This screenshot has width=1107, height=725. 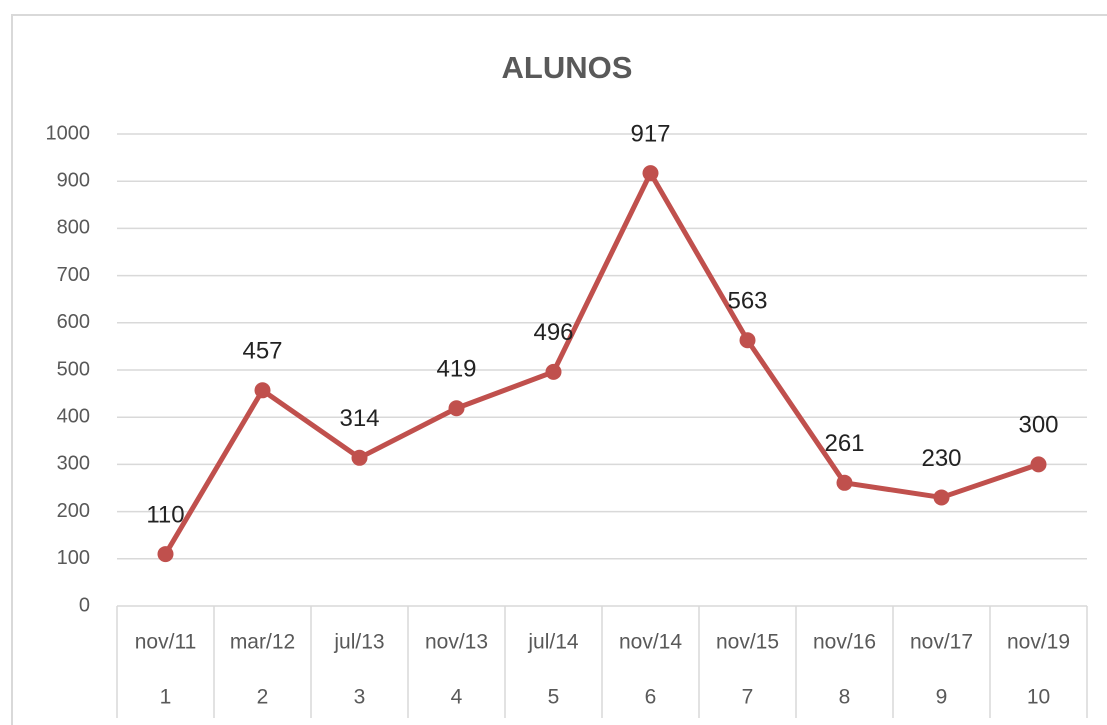 What do you see at coordinates (844, 443) in the screenshot?
I see `data-label: 261` at bounding box center [844, 443].